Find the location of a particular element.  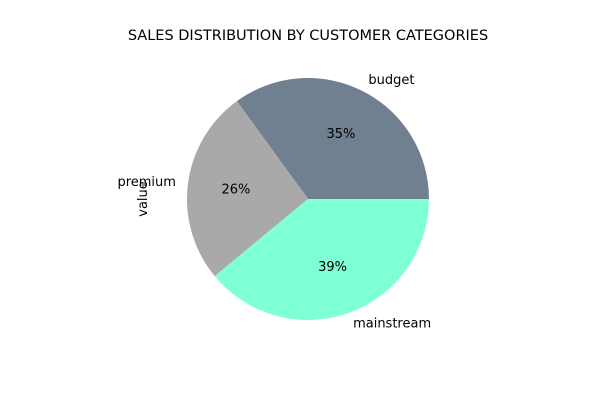

pie-slice-mainstream is located at coordinates (321, 259).